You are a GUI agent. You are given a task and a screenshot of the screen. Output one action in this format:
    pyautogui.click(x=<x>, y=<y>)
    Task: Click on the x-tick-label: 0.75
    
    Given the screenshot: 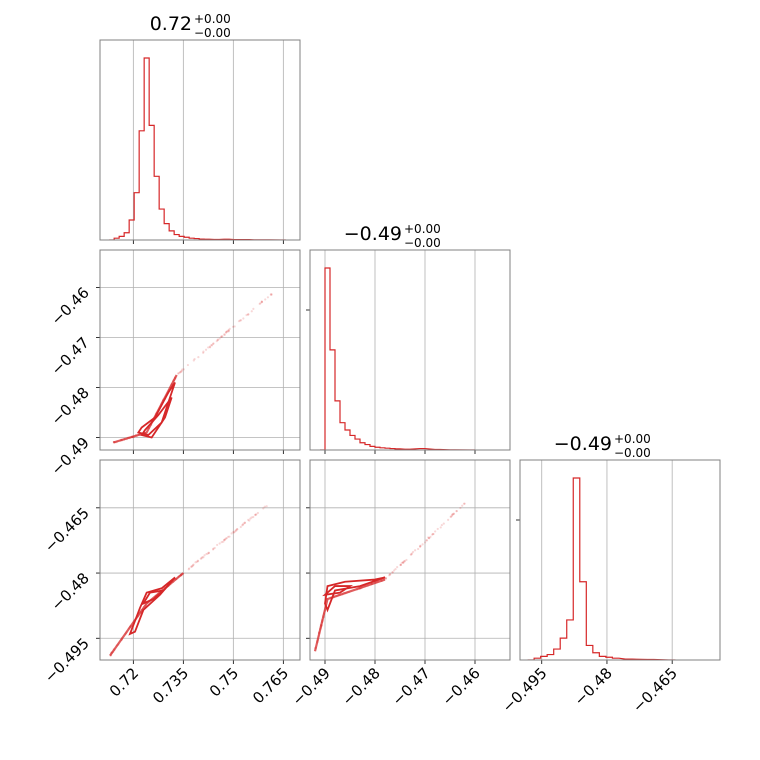 What is the action you would take?
    pyautogui.click(x=224, y=682)
    